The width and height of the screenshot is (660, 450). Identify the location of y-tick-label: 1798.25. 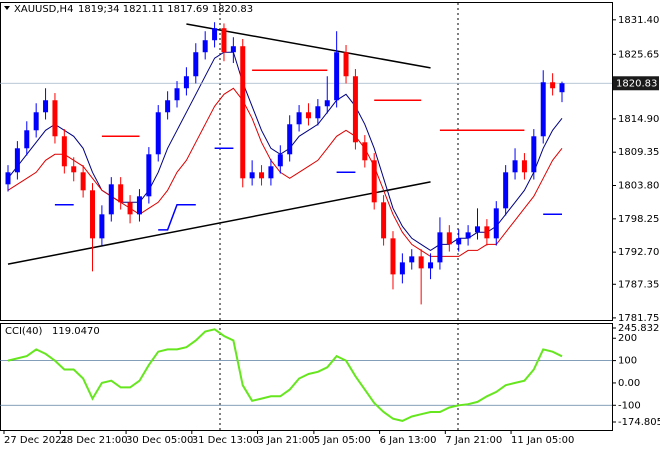
(638, 219).